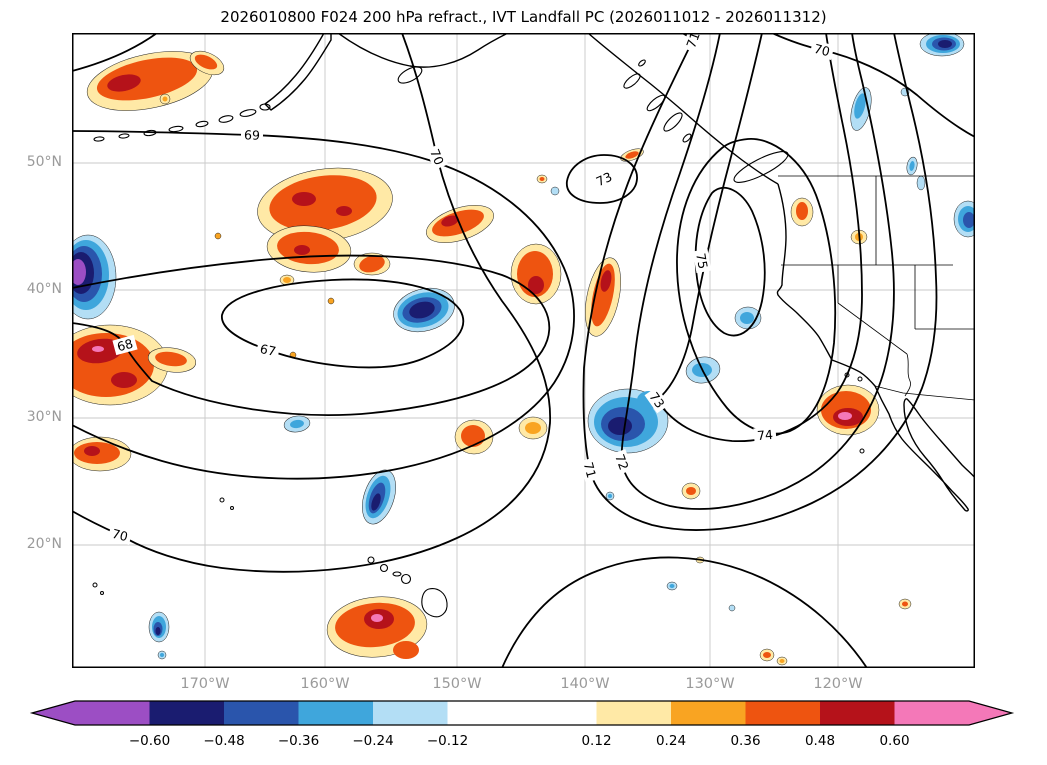 The image size is (1047, 765). What do you see at coordinates (124, 345) in the screenshot?
I see `contour-label-68: 68` at bounding box center [124, 345].